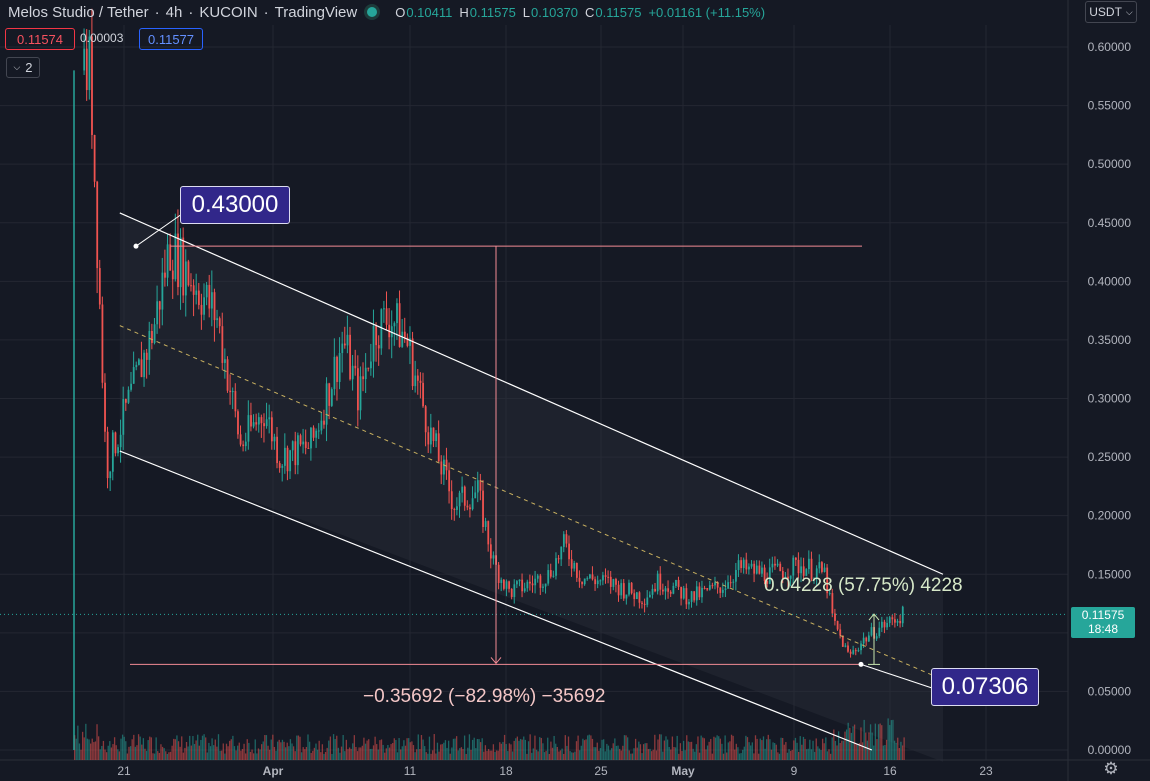  Describe the element at coordinates (410, 771) in the screenshot. I see `x-axis-tick-label: 11` at that location.